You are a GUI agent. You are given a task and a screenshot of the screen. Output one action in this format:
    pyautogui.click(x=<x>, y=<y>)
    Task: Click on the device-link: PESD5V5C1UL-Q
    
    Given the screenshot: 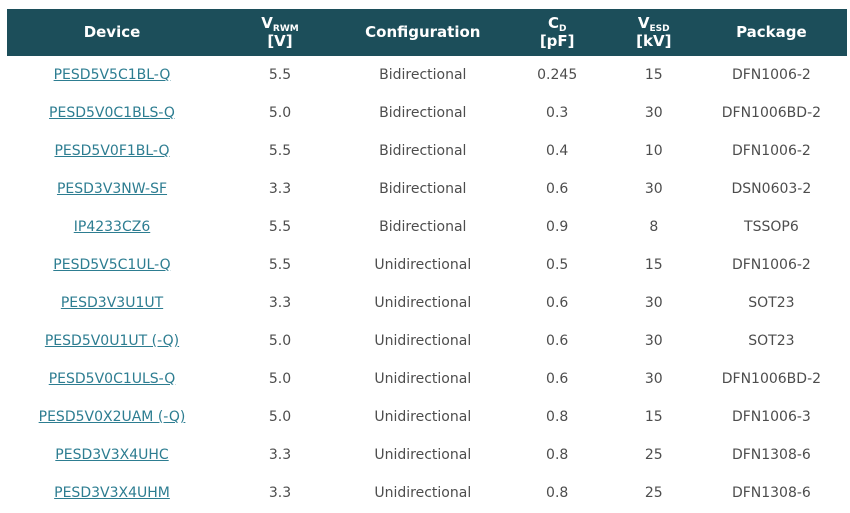 What is the action you would take?
    pyautogui.click(x=112, y=265)
    